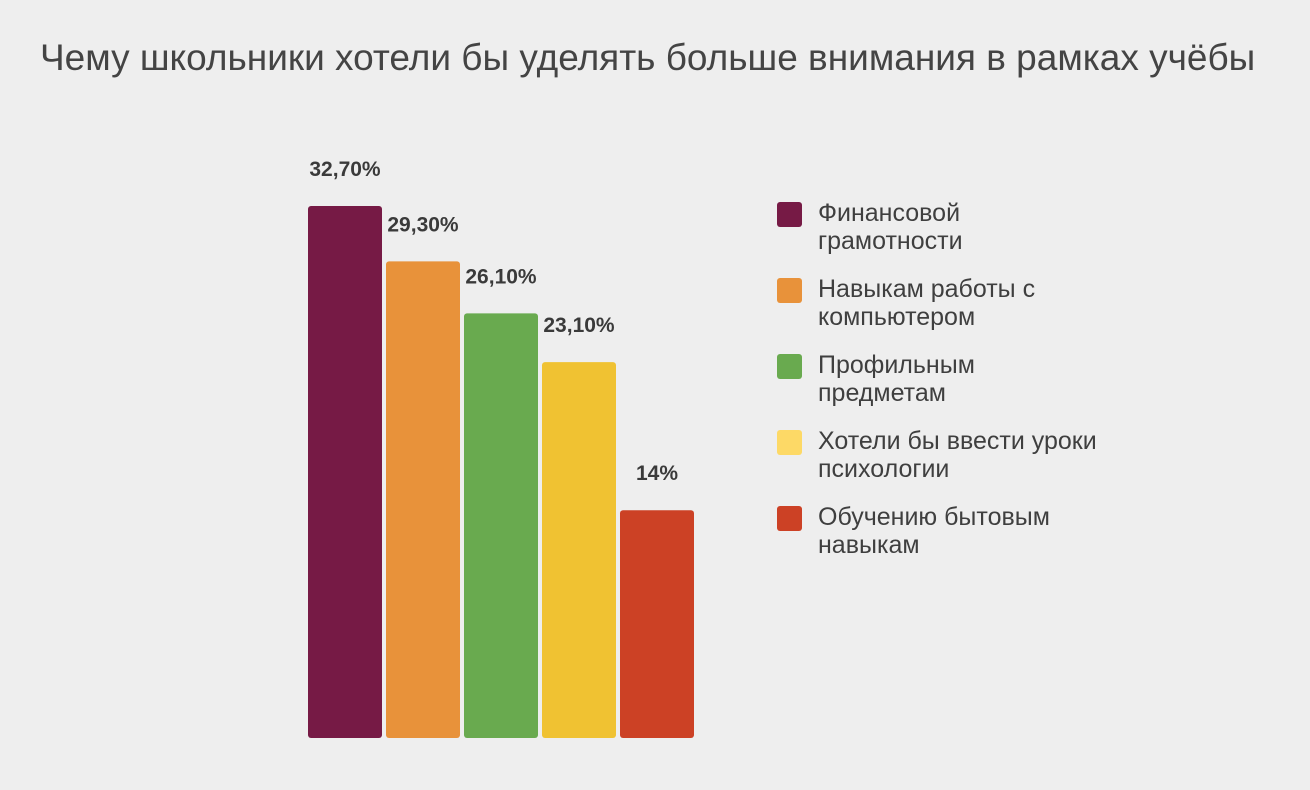  Describe the element at coordinates (957, 455) in the screenshot. I see `legend-label: Хотели бы ввести уроки психологии` at that location.